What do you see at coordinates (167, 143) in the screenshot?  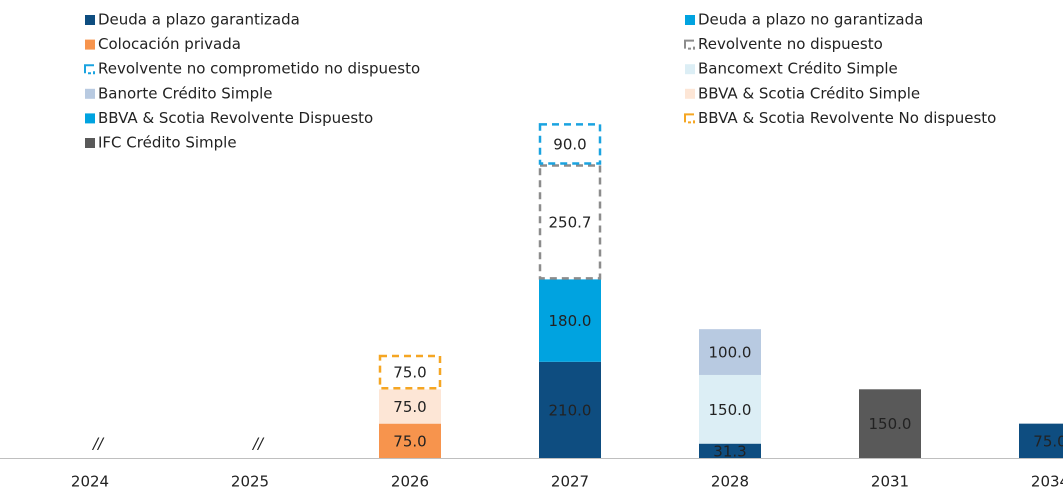 I see `legend-label: IFC Crédito Simple` at bounding box center [167, 143].